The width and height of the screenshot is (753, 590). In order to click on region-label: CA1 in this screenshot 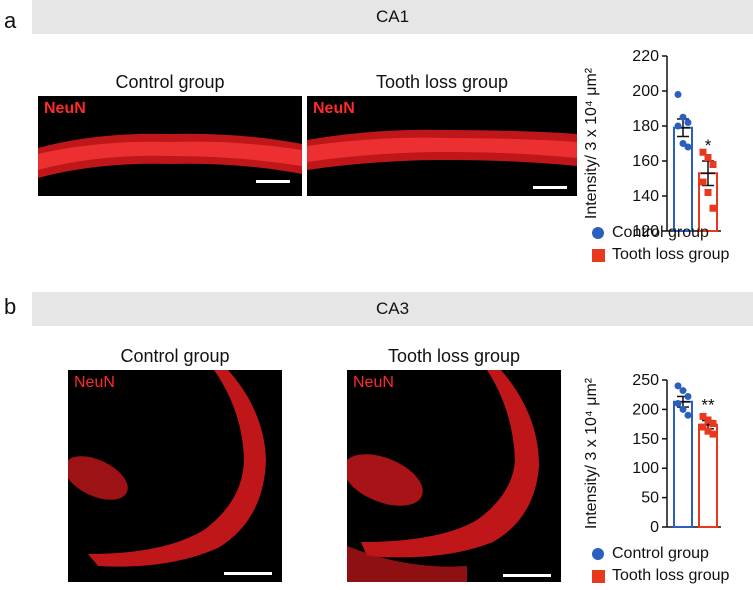, I will do `click(392, 16)`.